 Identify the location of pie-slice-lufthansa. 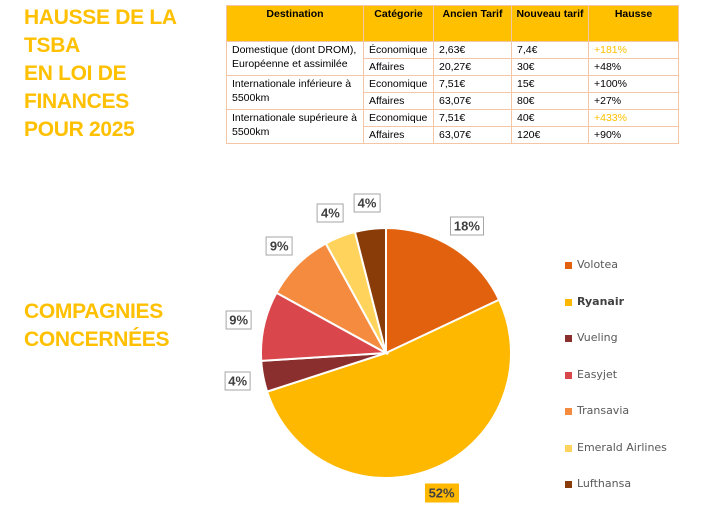
(370, 290).